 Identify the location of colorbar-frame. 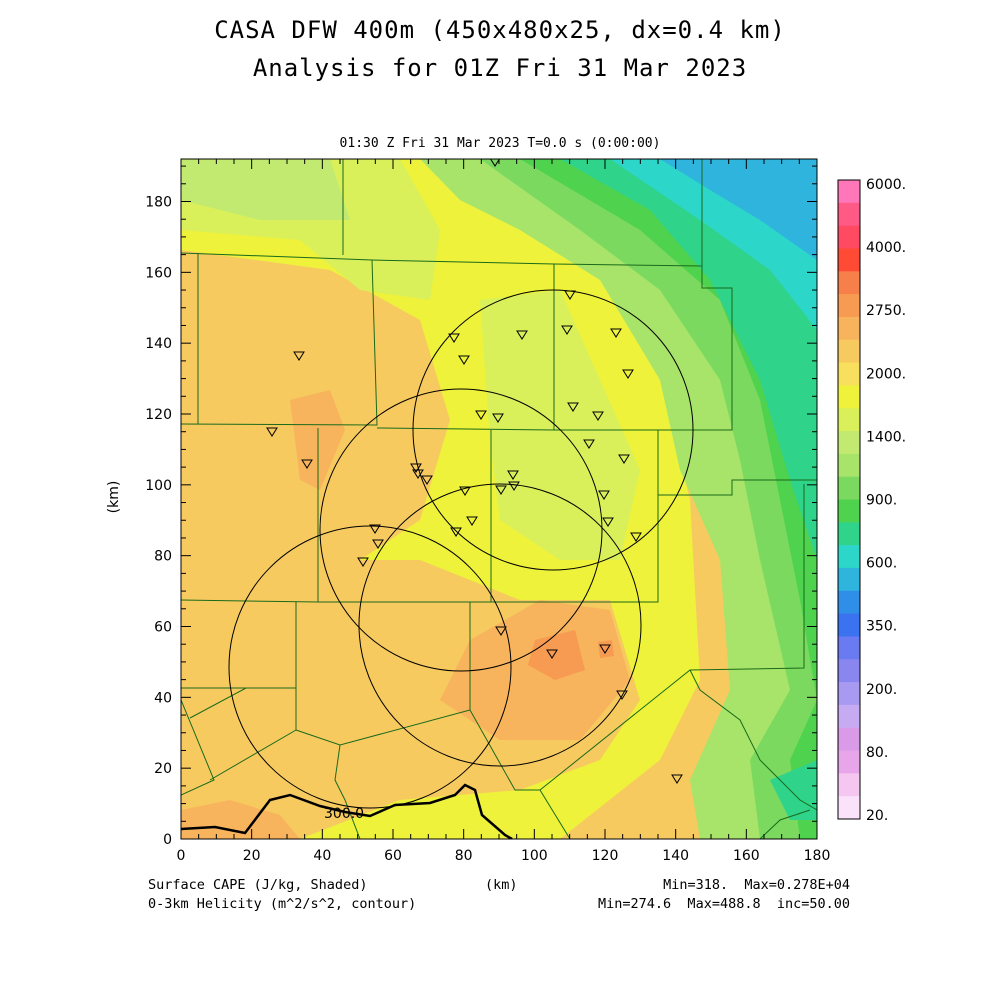
(849, 499).